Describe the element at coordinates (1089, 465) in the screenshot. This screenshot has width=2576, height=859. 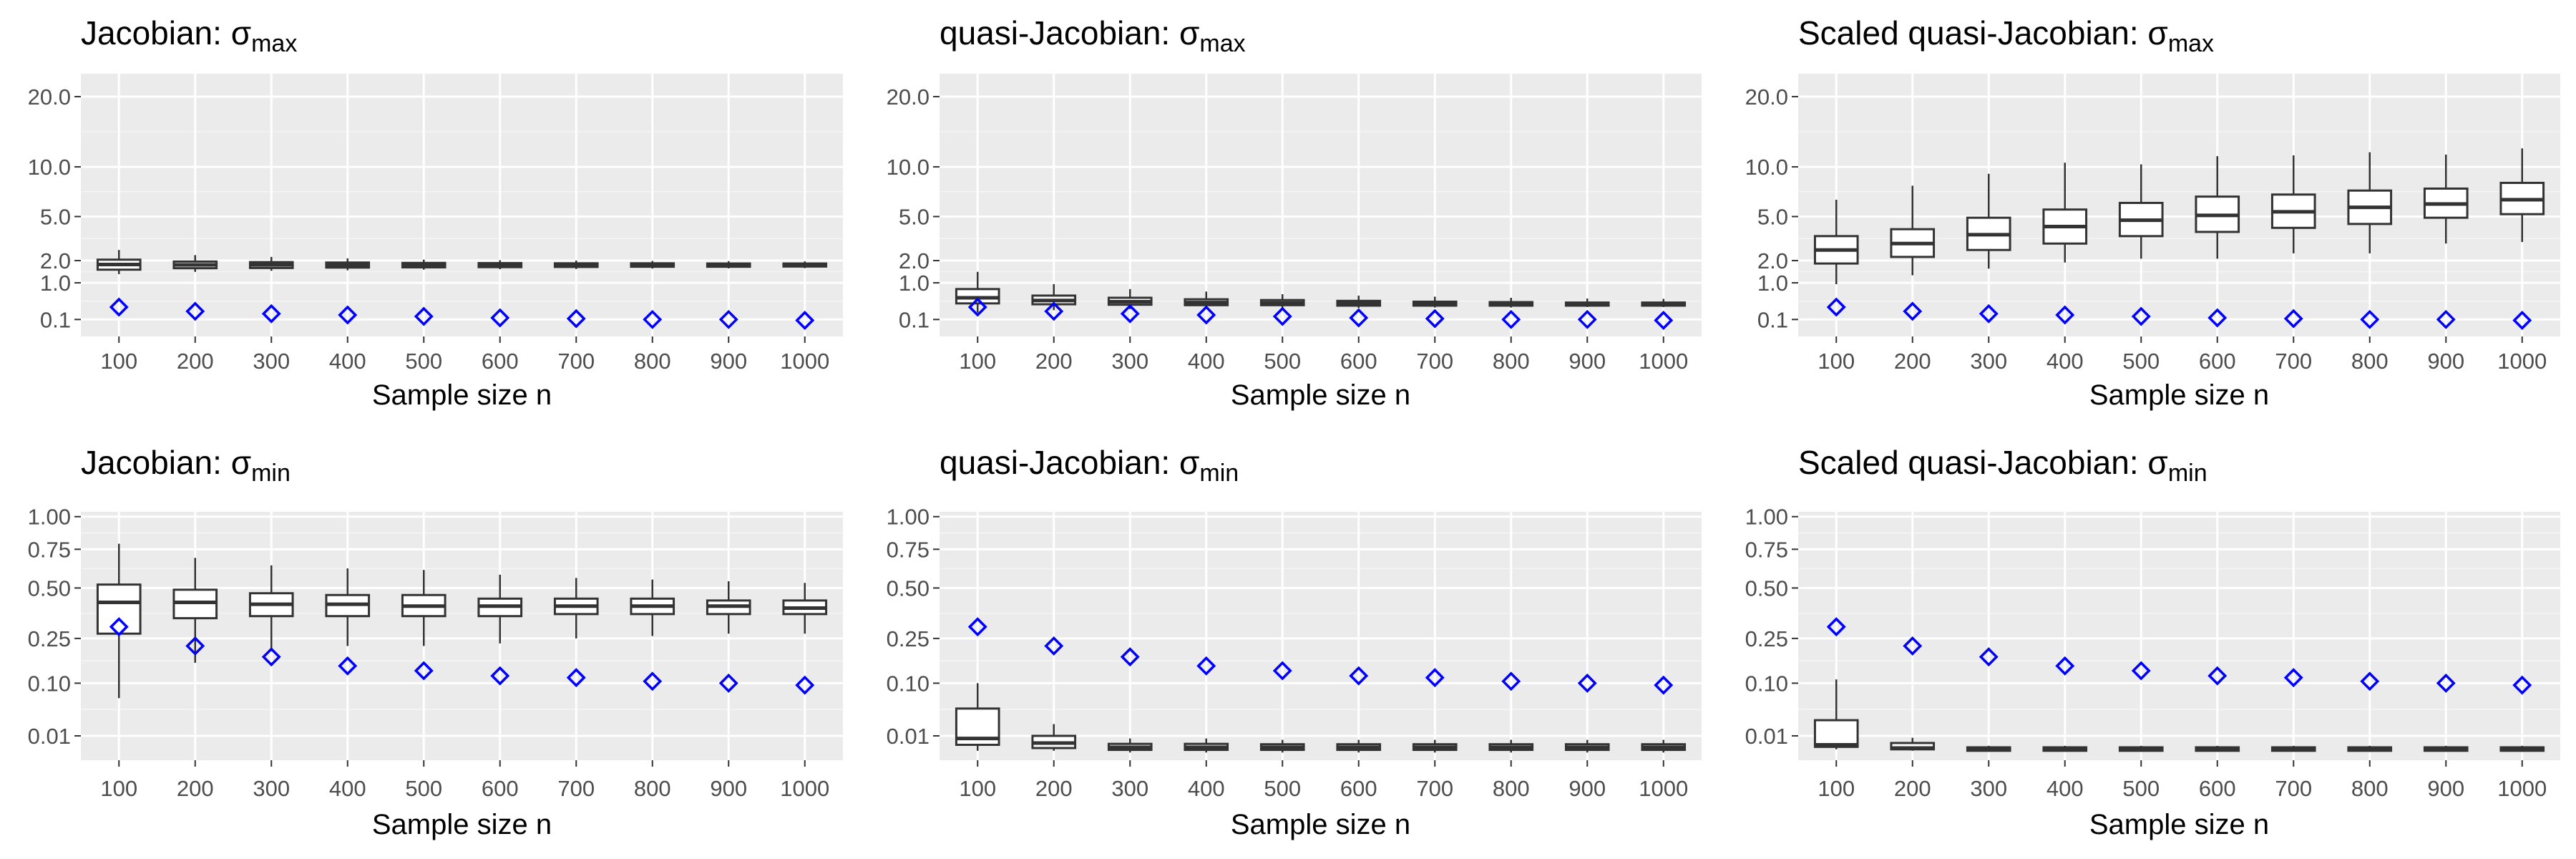
I see `panel-title: quasi-Jacobian: σmin` at that location.